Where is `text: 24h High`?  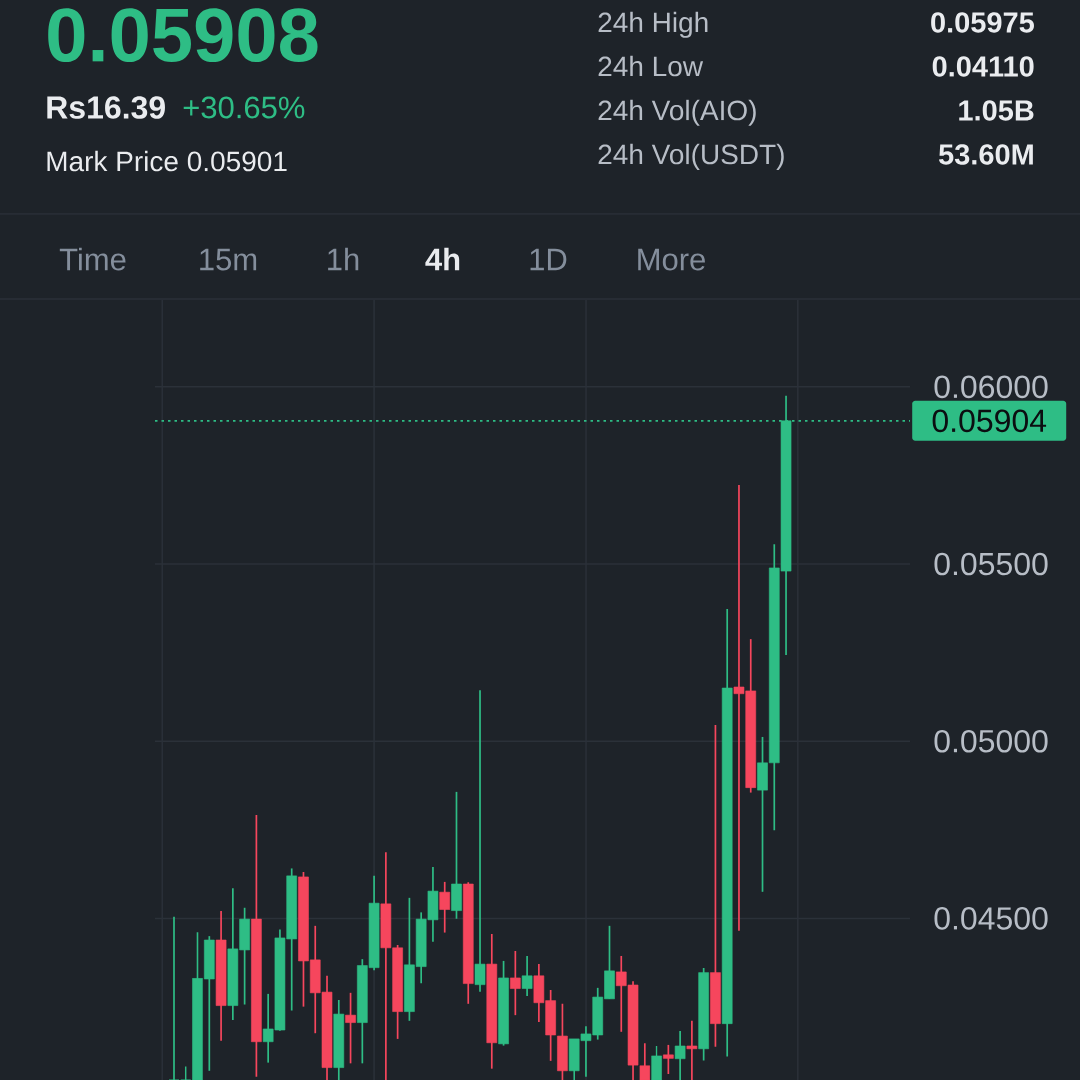
text: 24h High is located at coordinates (653, 24).